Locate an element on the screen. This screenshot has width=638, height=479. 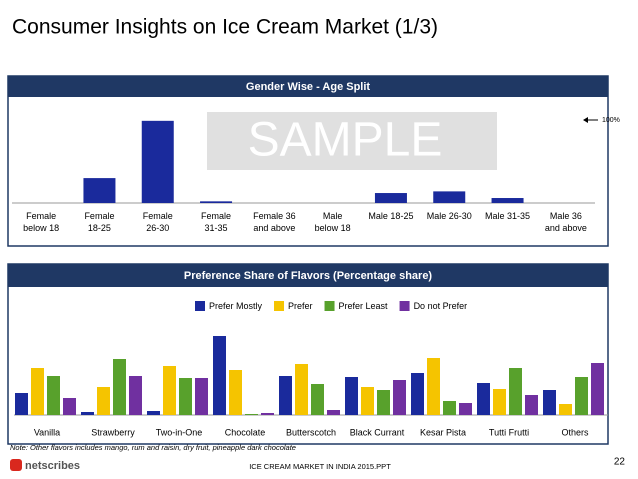
x-tick-label: Male 31-35 is located at coordinates (507, 216).